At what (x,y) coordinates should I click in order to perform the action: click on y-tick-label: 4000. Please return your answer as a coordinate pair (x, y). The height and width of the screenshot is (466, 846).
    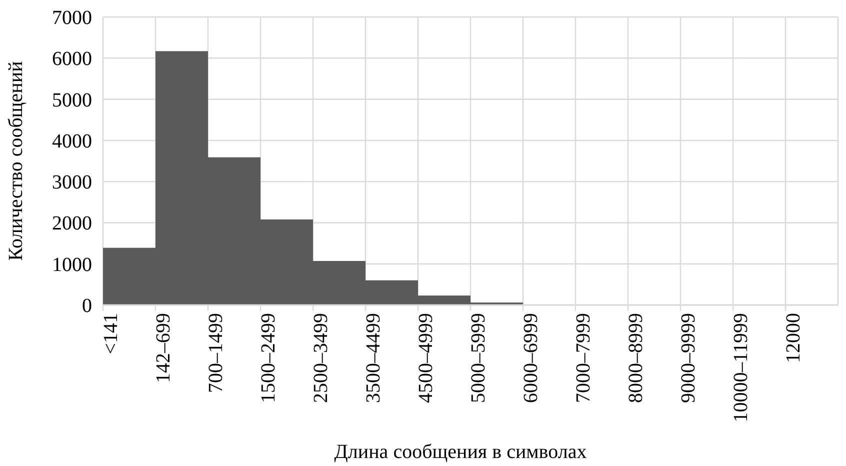
    Looking at the image, I should click on (72, 141).